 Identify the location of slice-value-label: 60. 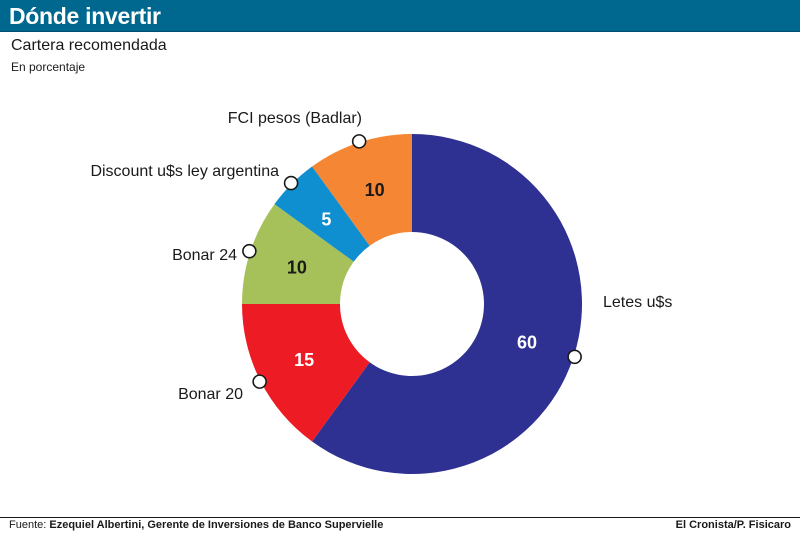
(527, 342).